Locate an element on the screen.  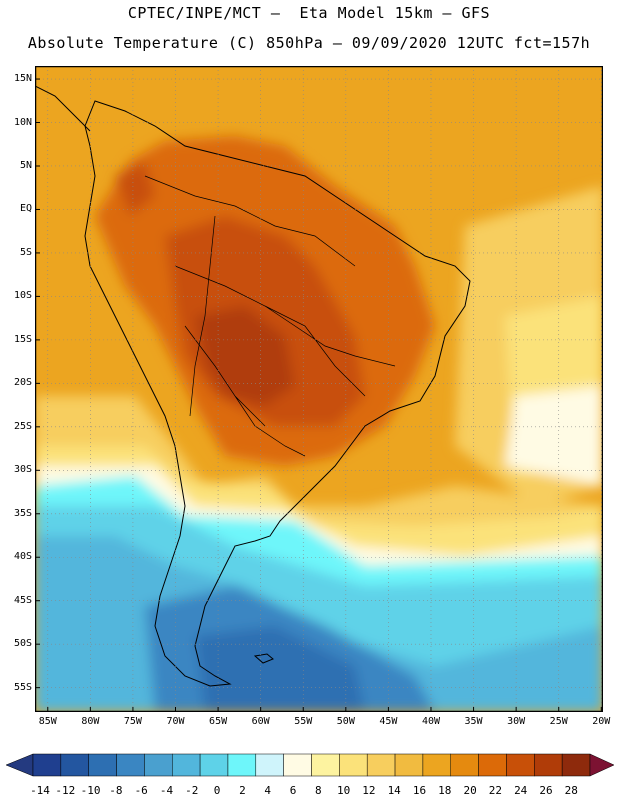
lat-label: 45S is located at coordinates (22, 600).